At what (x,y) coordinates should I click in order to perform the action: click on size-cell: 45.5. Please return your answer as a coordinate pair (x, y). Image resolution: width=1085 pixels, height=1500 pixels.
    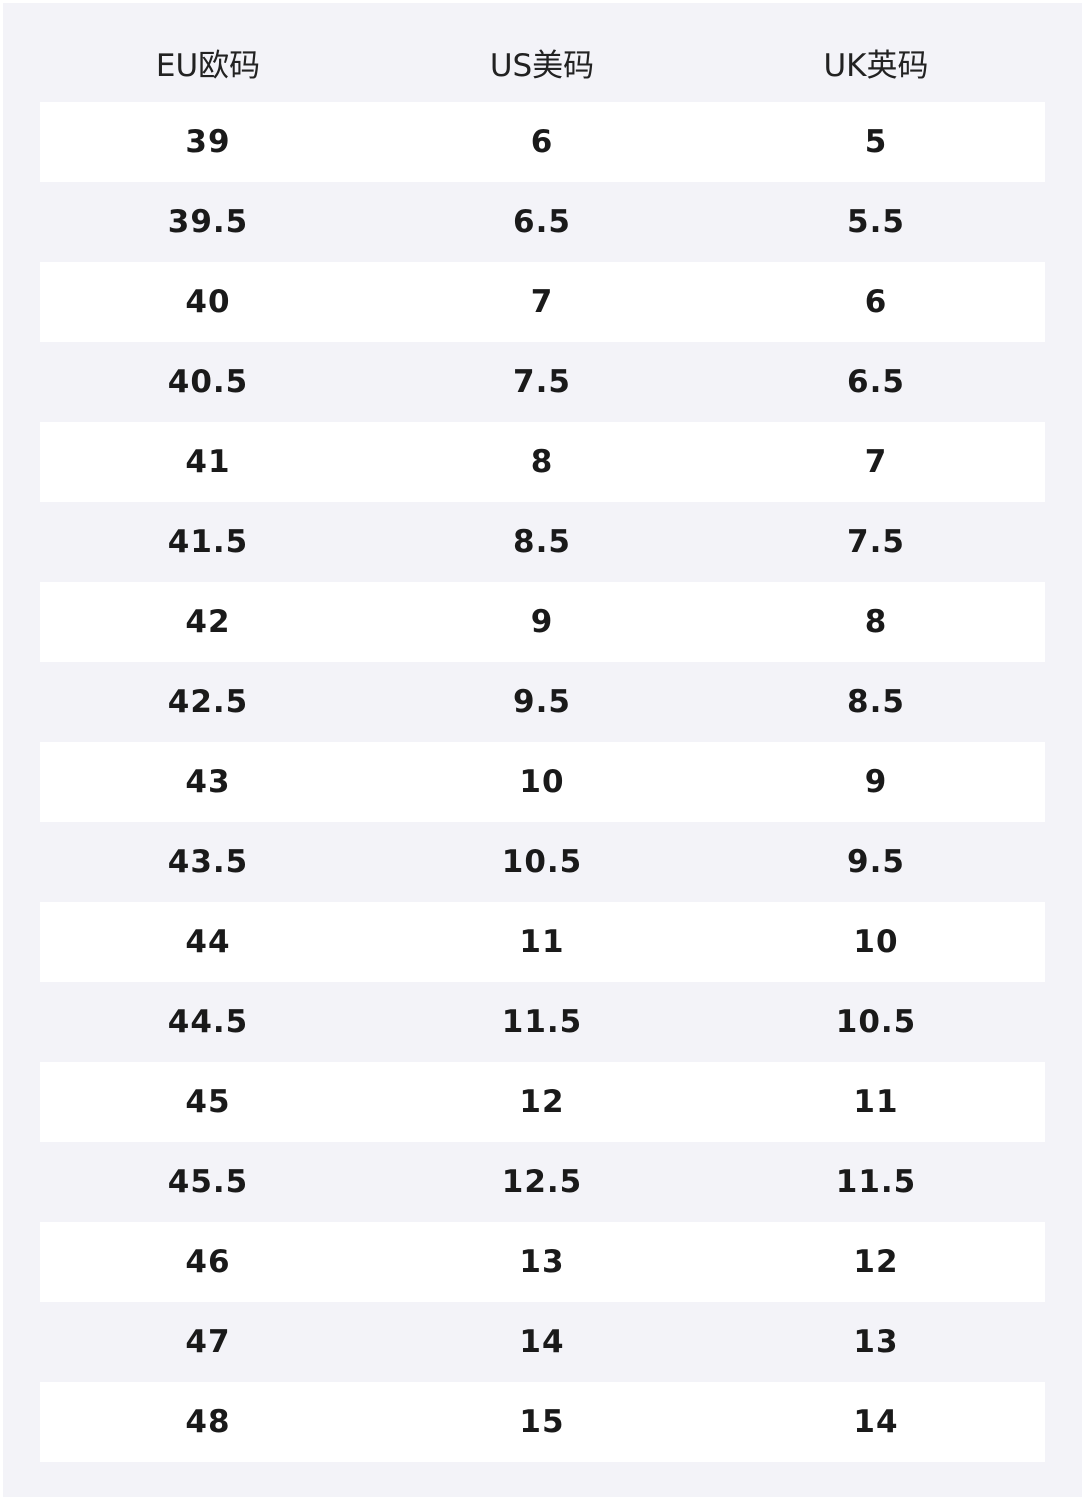
    Looking at the image, I should click on (208, 1182).